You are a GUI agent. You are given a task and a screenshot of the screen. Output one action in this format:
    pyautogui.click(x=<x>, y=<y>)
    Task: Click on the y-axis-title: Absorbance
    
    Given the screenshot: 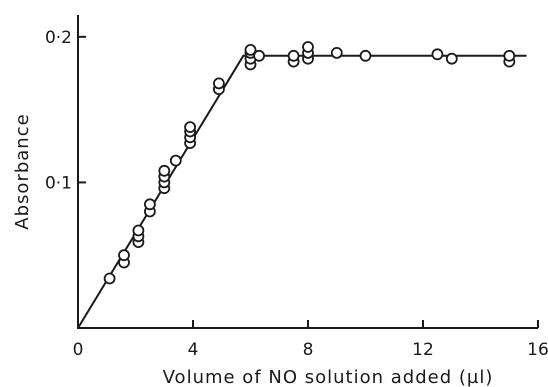 What is the action you would take?
    pyautogui.click(x=22, y=171)
    